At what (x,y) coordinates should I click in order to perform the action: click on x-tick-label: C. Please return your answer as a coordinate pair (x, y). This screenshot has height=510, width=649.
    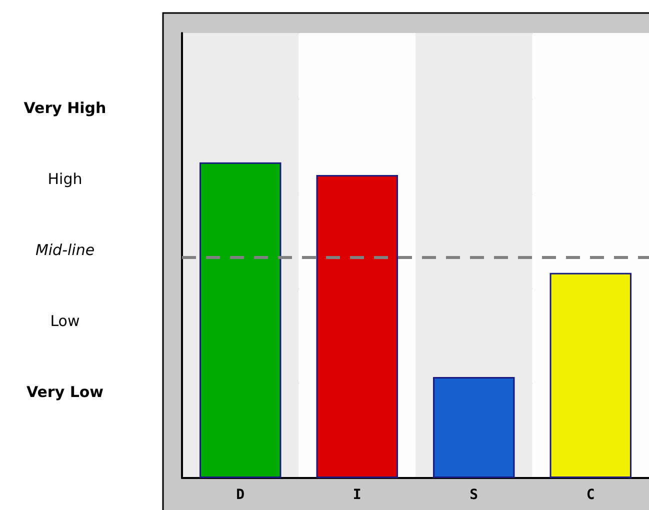
    Looking at the image, I should click on (590, 495).